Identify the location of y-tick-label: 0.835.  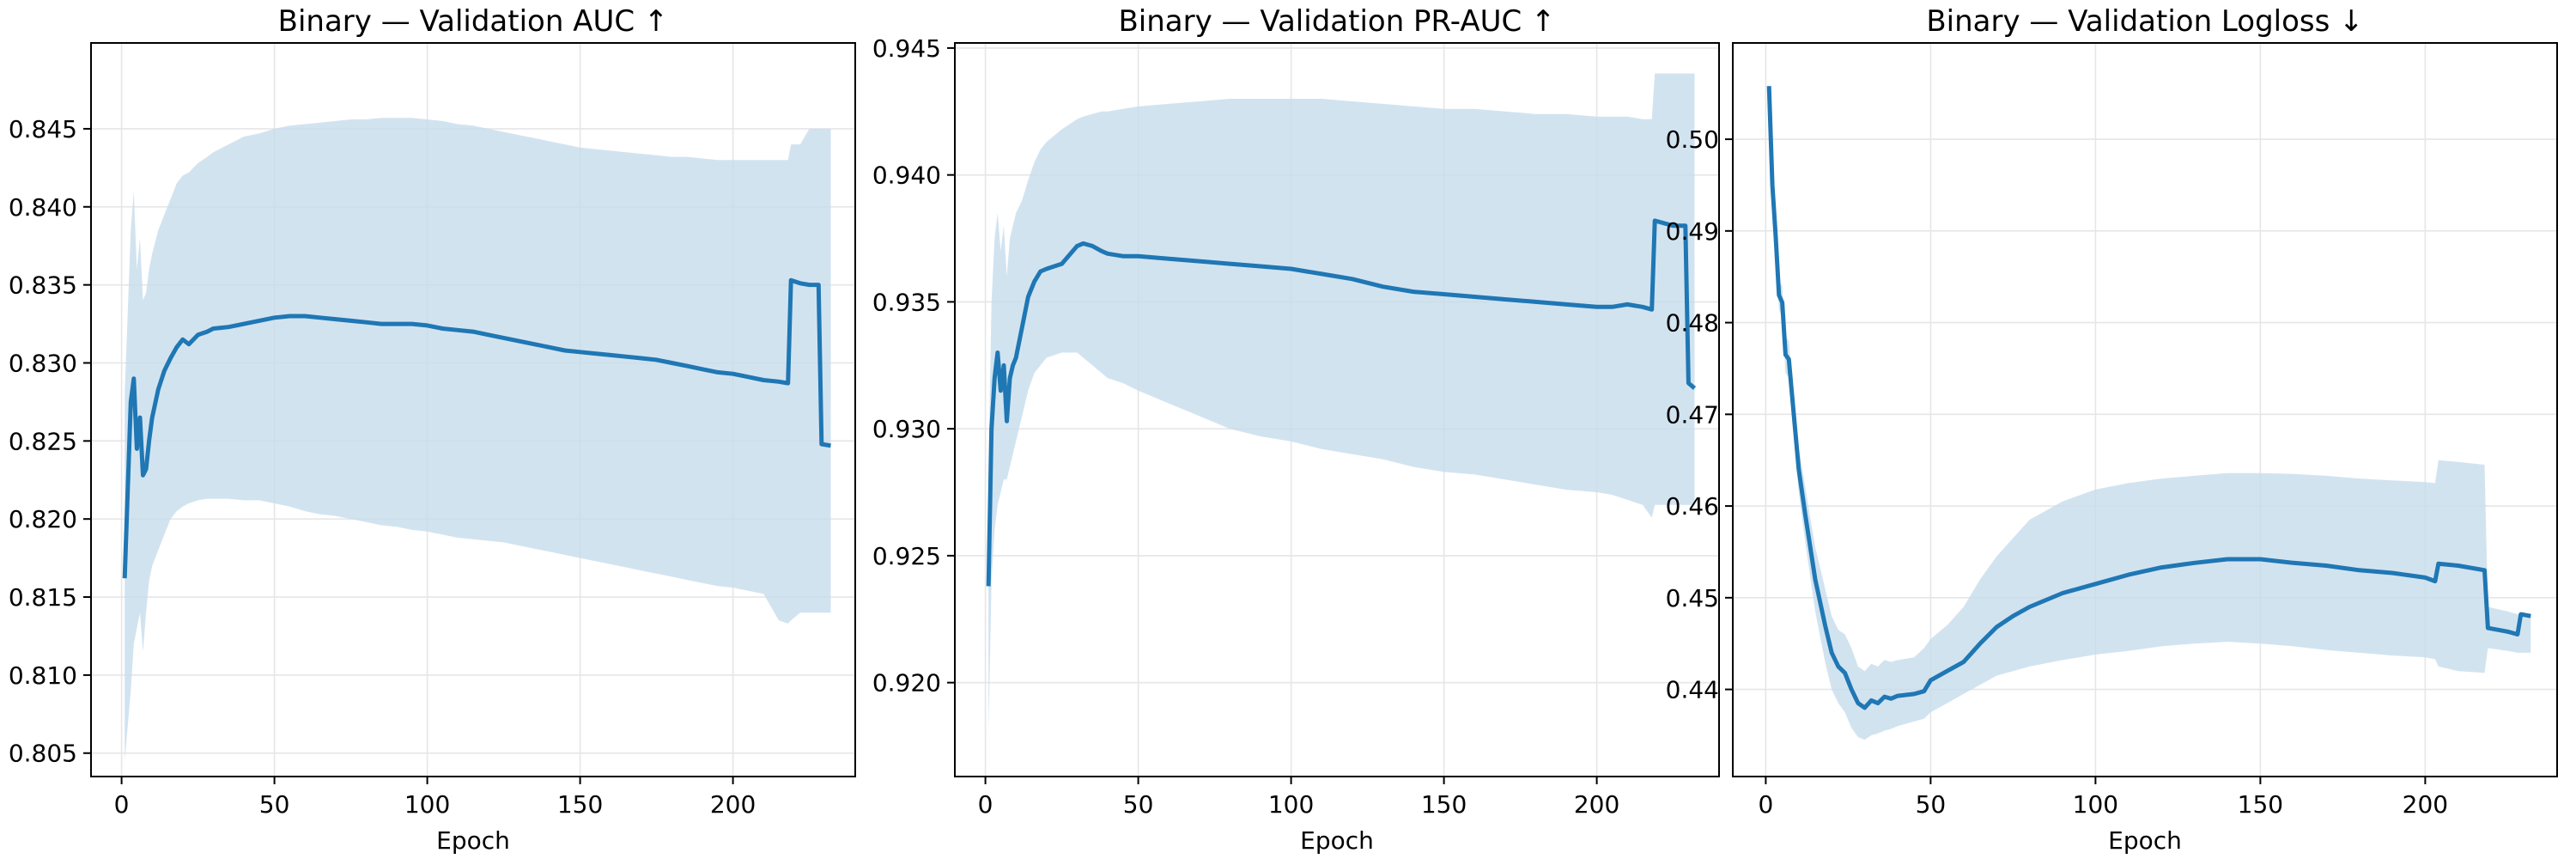
(43, 285).